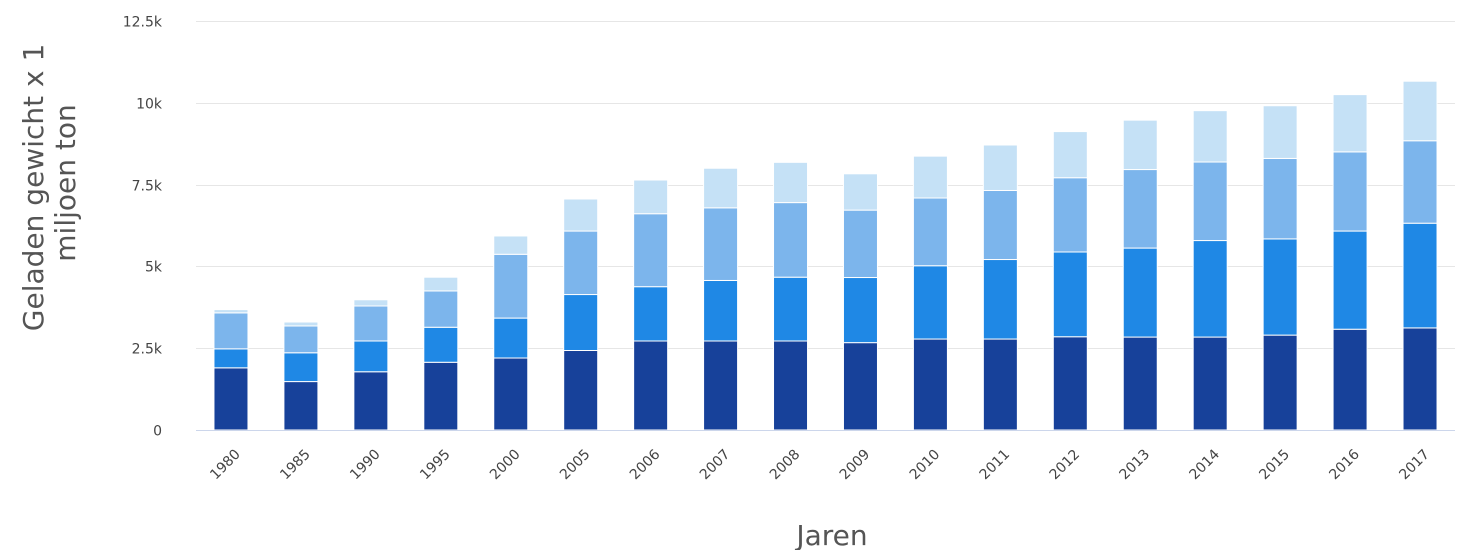 Image resolution: width=1458 pixels, height=550 pixels. What do you see at coordinates (1065, 465) in the screenshot?
I see `x-tick-label: 2012` at bounding box center [1065, 465].